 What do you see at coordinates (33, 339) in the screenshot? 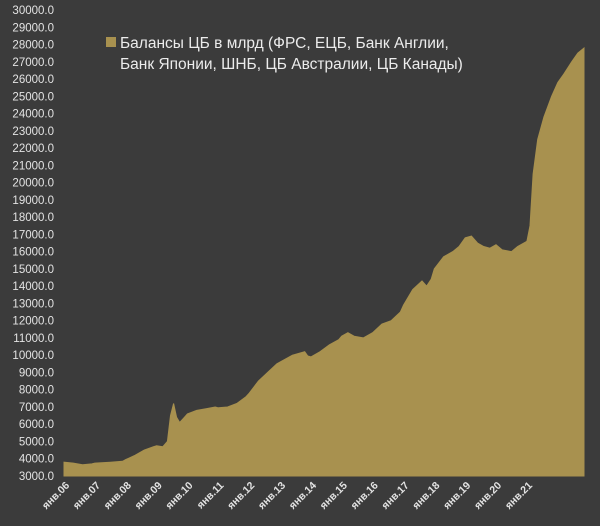
I see `y-tick-label: 11000.0` at bounding box center [33, 339].